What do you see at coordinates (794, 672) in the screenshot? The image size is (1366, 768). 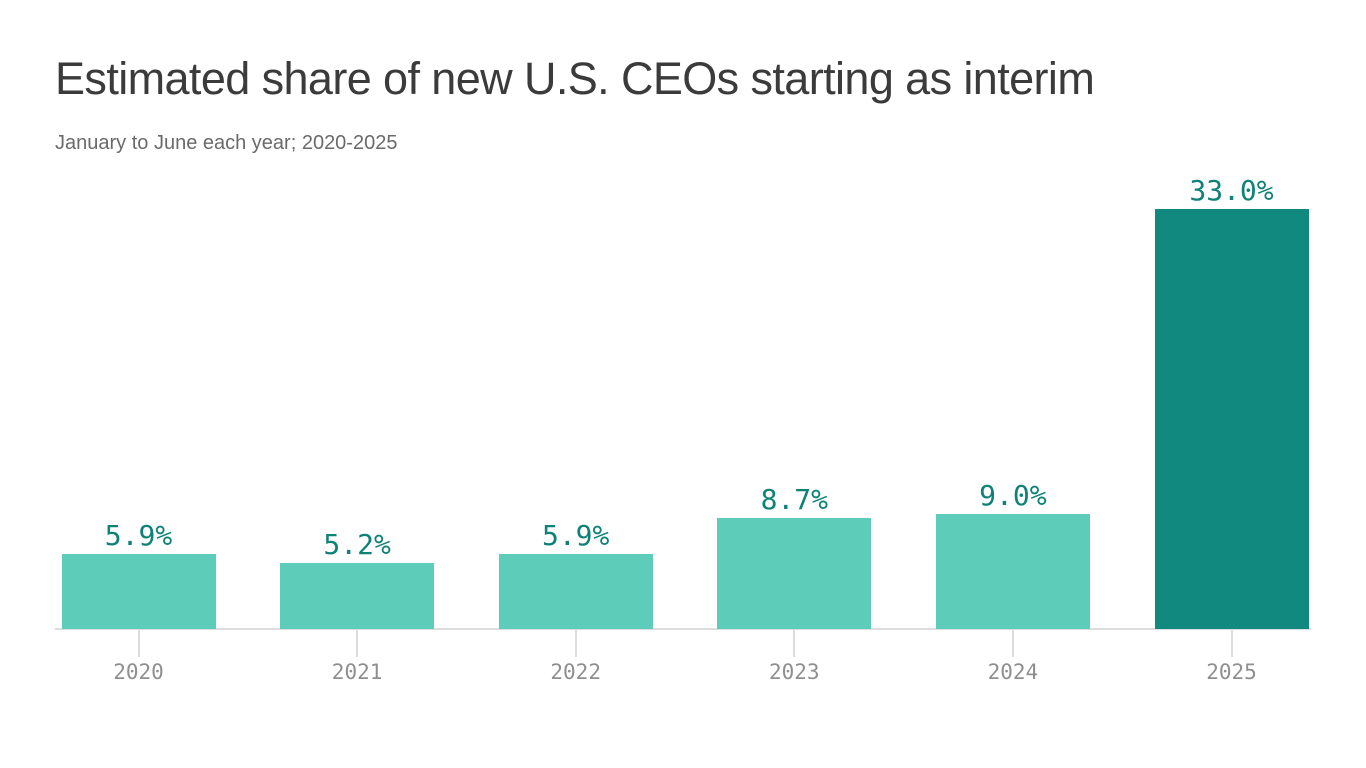 I see `x-label-2023: 2023` at bounding box center [794, 672].